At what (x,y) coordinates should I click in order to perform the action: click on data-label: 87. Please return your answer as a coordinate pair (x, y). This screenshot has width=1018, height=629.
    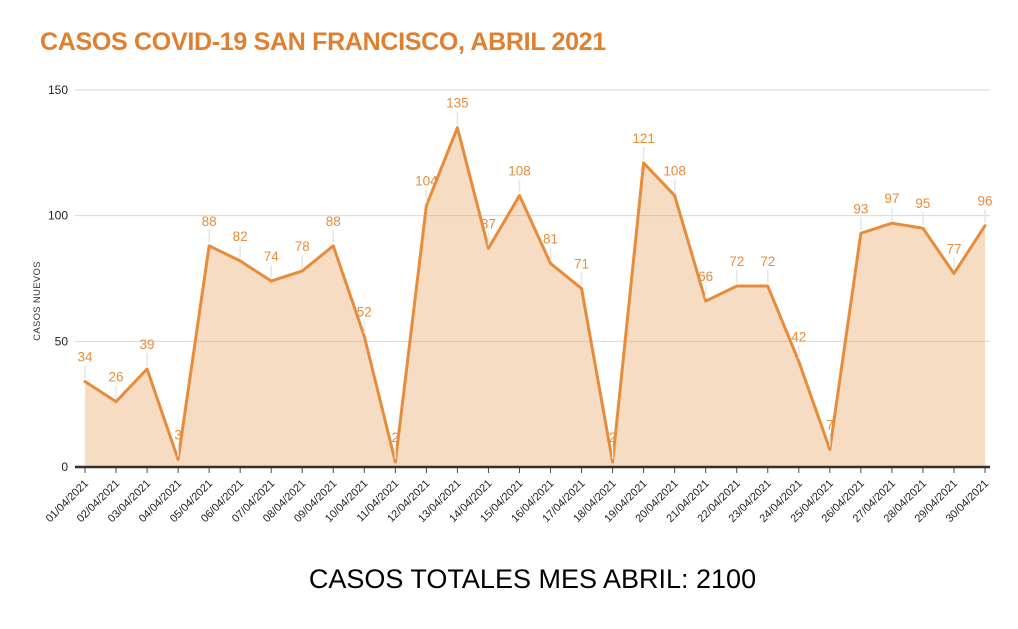
    Looking at the image, I should click on (488, 223).